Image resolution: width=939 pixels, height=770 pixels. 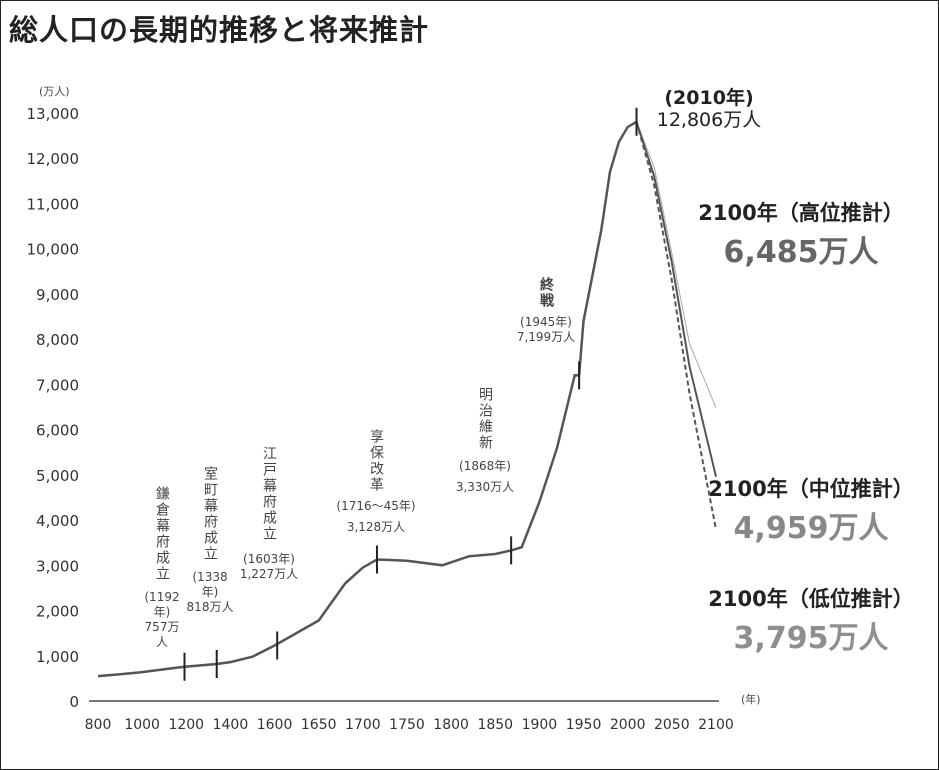 What do you see at coordinates (219, 30) in the screenshot?
I see `chart-title: 総人口の長期的推移と将来推計` at bounding box center [219, 30].